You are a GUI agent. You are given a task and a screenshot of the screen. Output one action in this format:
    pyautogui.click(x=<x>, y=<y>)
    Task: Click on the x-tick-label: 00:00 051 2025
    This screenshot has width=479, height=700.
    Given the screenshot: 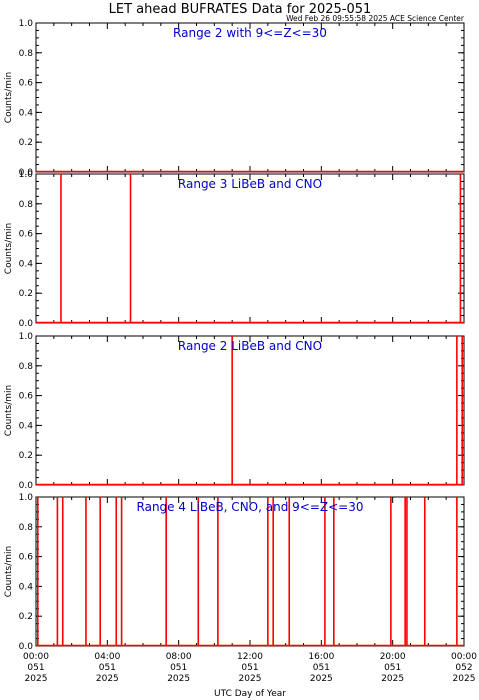 What is the action you would take?
    pyautogui.click(x=36, y=668)
    